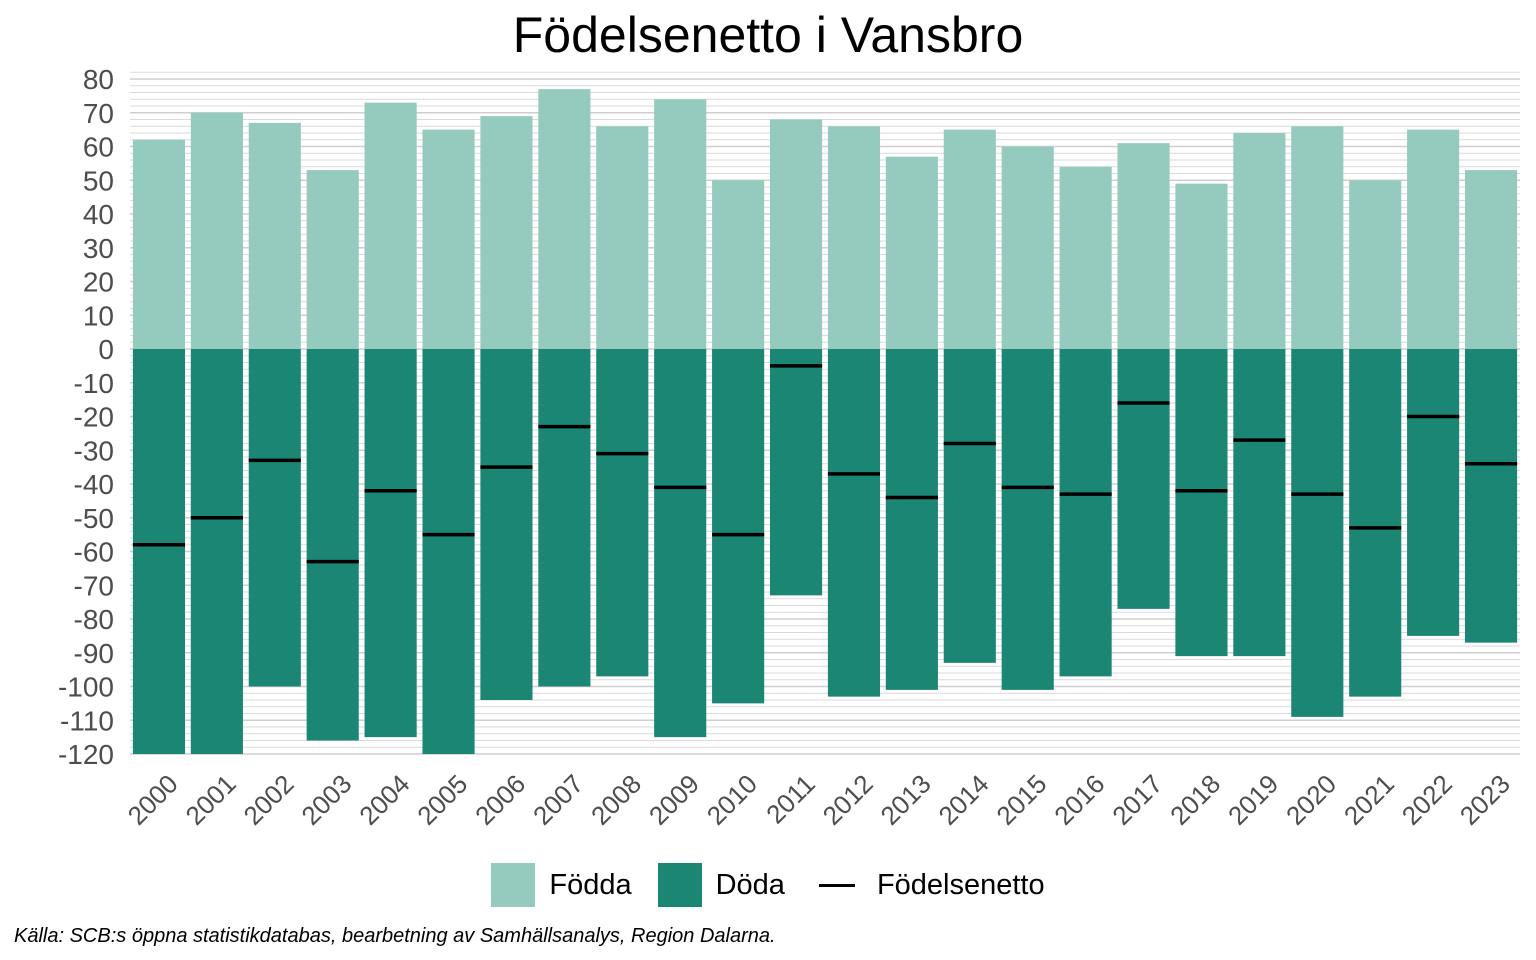  I want to click on x-tick-label: 2015, so click(1021, 800).